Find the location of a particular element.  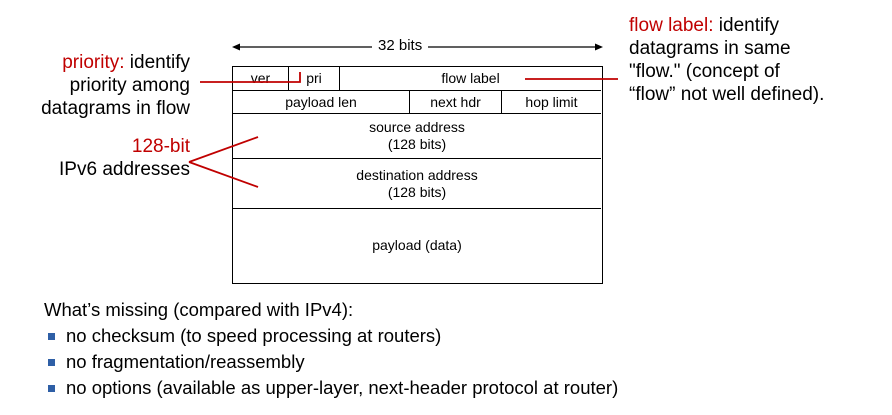

width-label: 32 bits is located at coordinates (400, 45).